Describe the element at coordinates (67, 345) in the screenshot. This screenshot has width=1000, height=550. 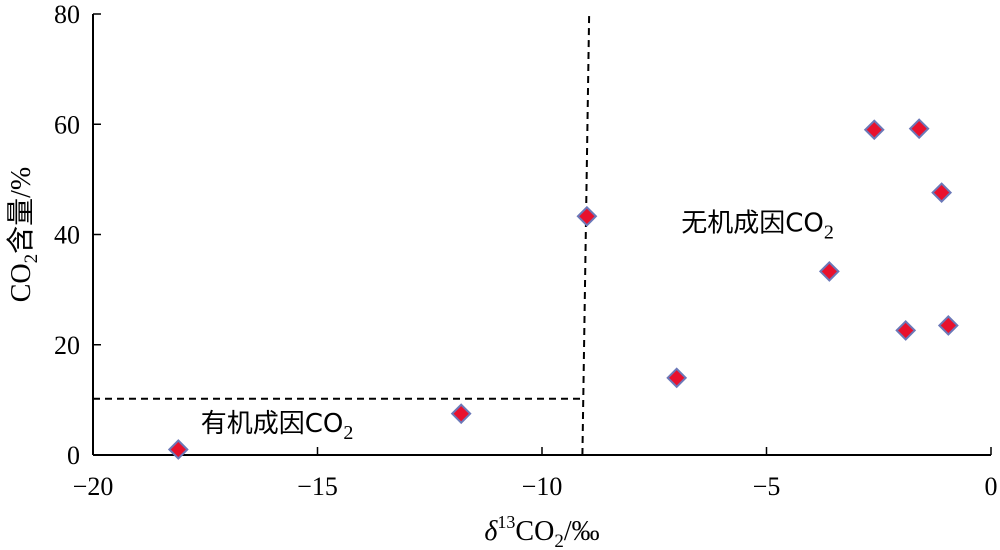
I see `y-tick-label: 20` at that location.